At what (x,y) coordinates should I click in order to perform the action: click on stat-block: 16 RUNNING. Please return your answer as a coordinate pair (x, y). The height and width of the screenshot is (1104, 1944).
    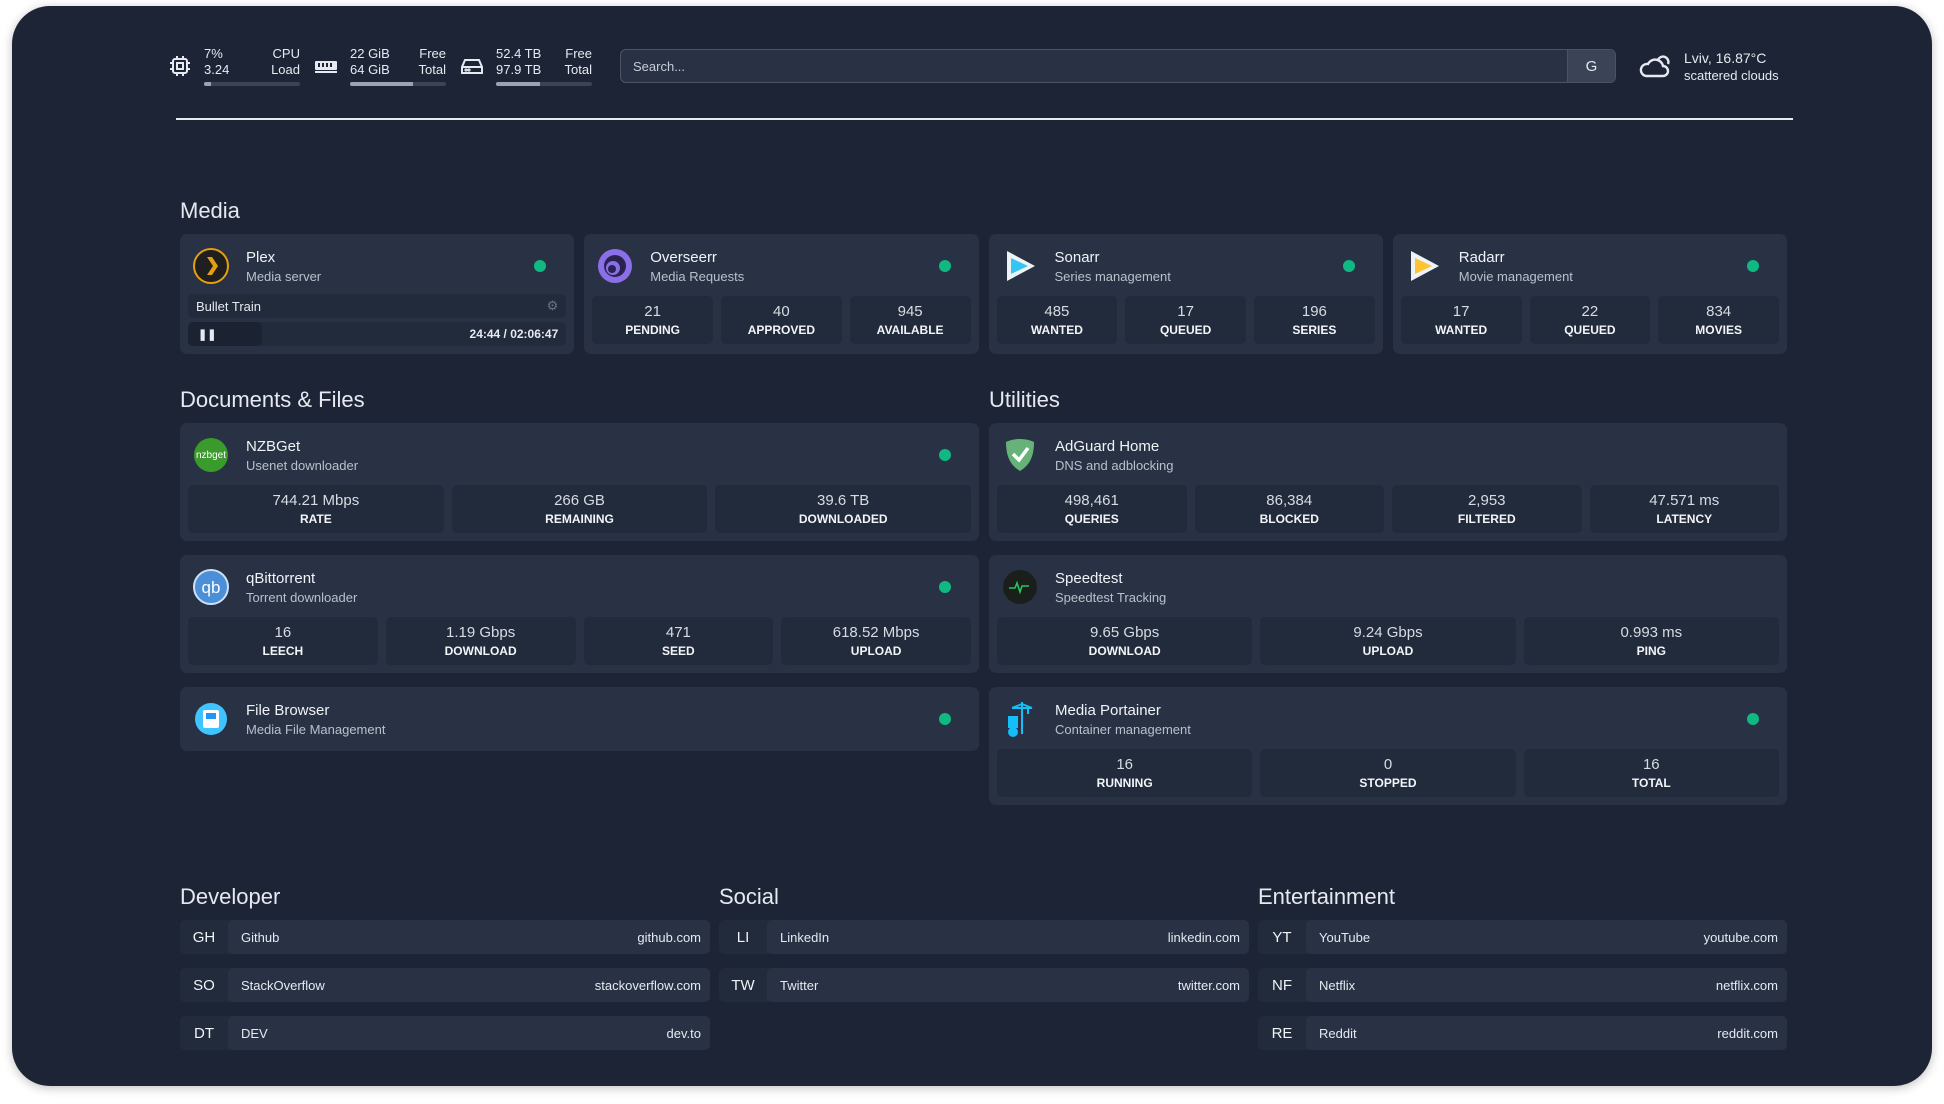
    Looking at the image, I should click on (1125, 773).